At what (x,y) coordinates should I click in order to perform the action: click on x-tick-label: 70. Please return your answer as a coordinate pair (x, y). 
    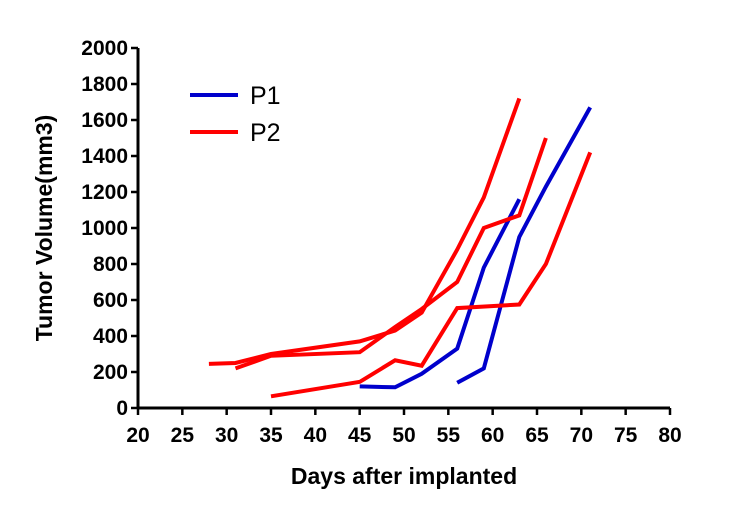
    Looking at the image, I should click on (581, 435).